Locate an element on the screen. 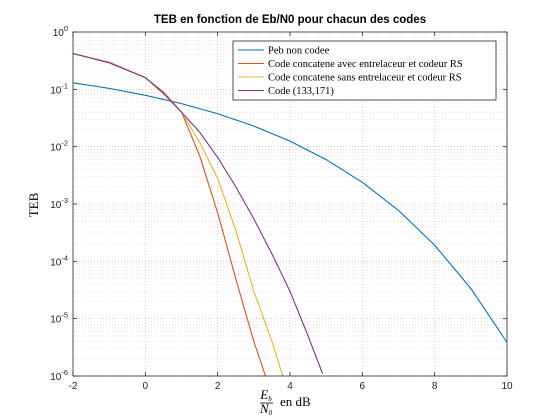  x-axis-label: Eb N0 en dB is located at coordinates (285, 402).